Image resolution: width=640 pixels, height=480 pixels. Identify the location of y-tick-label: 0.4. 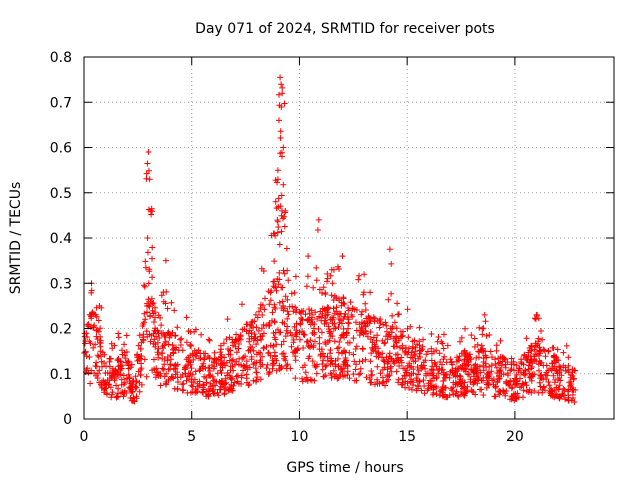
(61, 239).